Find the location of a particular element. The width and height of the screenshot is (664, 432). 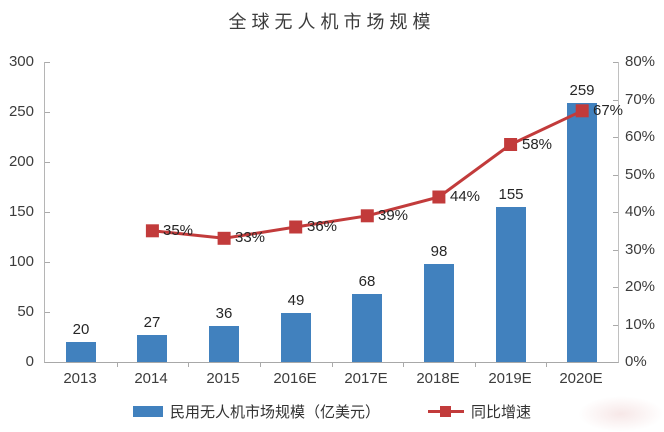

bar-value-label: 259 is located at coordinates (582, 90).